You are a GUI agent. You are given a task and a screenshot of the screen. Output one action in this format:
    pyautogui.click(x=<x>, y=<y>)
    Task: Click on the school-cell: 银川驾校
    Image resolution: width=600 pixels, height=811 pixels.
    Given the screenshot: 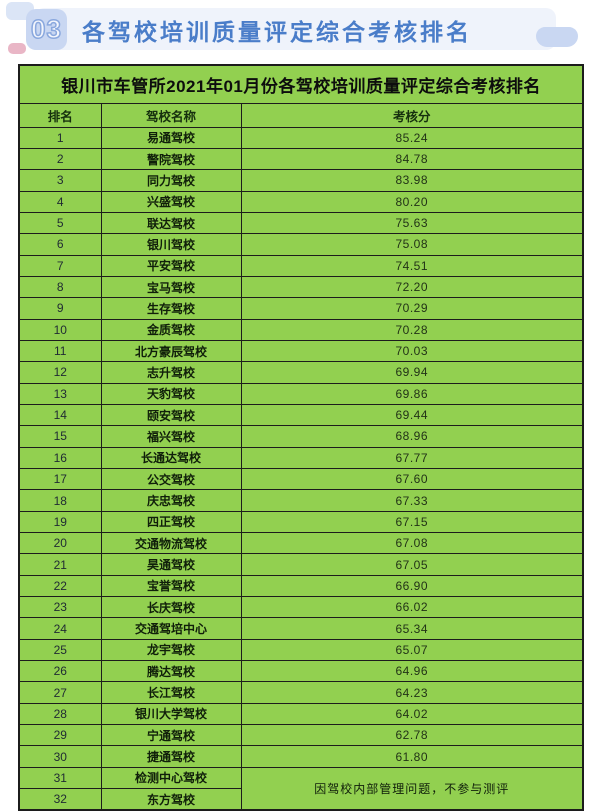 What is the action you would take?
    pyautogui.click(x=171, y=244)
    